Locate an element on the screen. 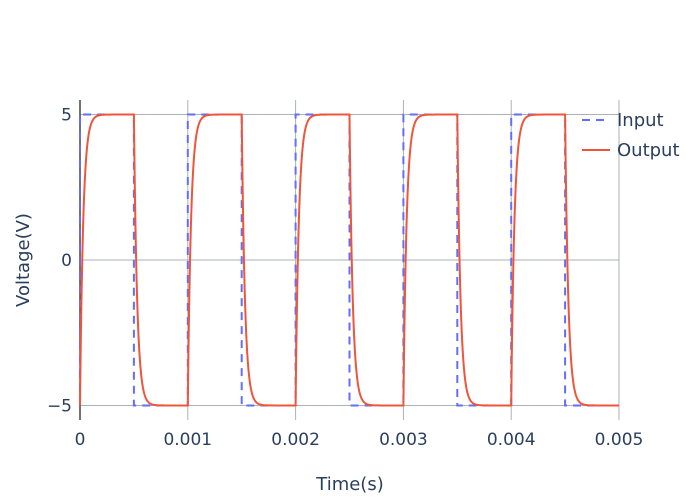 This screenshot has height=500, width=700. x-tick-label: 0.002 is located at coordinates (295, 440).